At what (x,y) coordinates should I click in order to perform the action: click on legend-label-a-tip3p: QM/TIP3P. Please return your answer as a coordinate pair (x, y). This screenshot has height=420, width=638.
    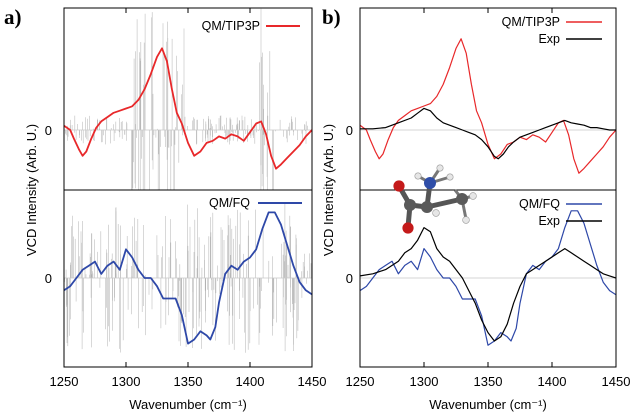
    Looking at the image, I should click on (231, 26).